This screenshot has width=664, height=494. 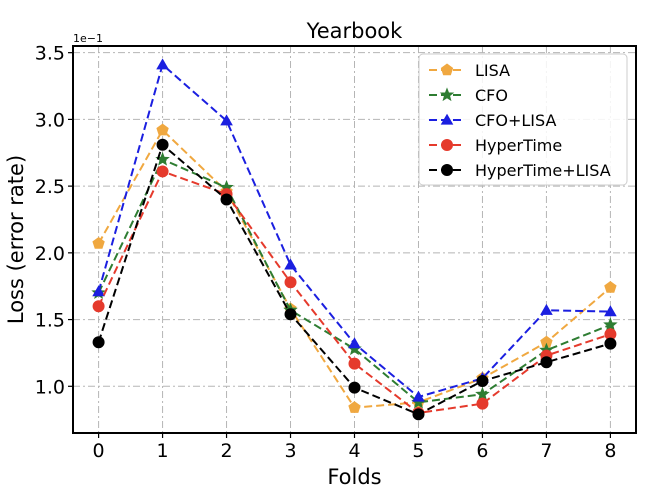 What do you see at coordinates (543, 170) in the screenshot?
I see `legend-label: HyperTime+LISA` at bounding box center [543, 170].